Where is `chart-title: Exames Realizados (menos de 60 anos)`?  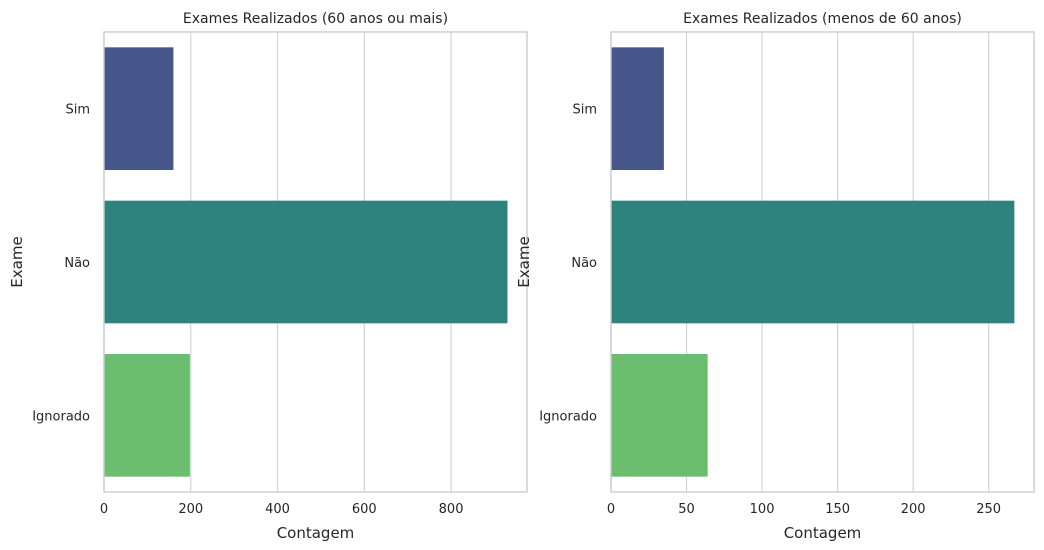
chart-title: Exames Realizados (menos de 60 anos) is located at coordinates (822, 19).